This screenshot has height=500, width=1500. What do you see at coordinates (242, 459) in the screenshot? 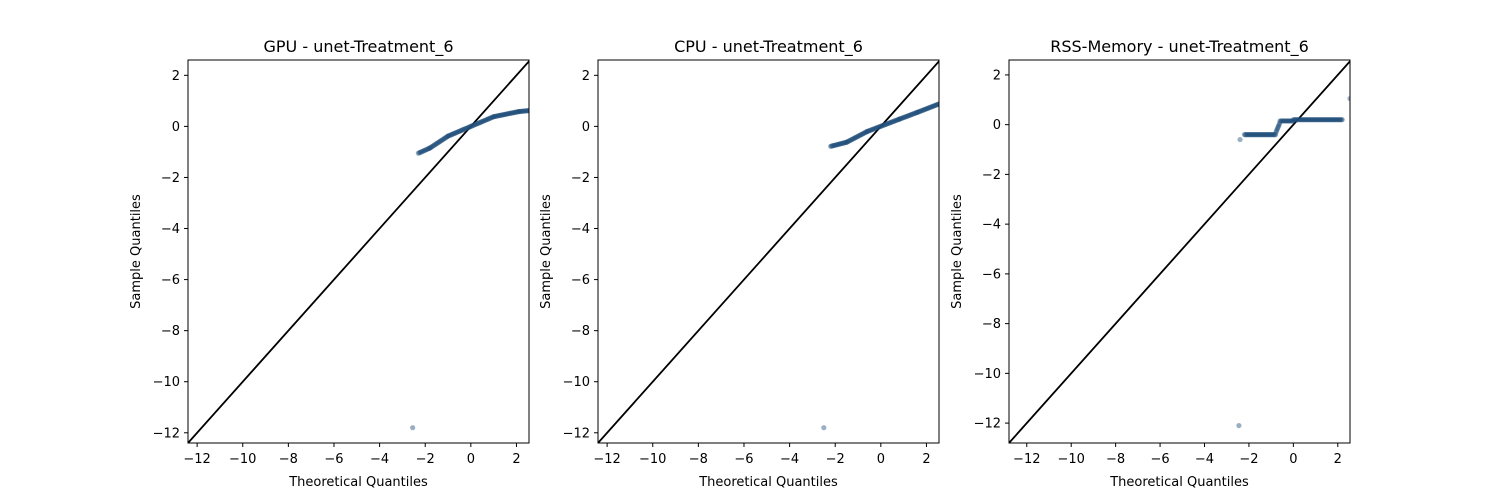
I see `x-tick-label: −10` at bounding box center [242, 459].